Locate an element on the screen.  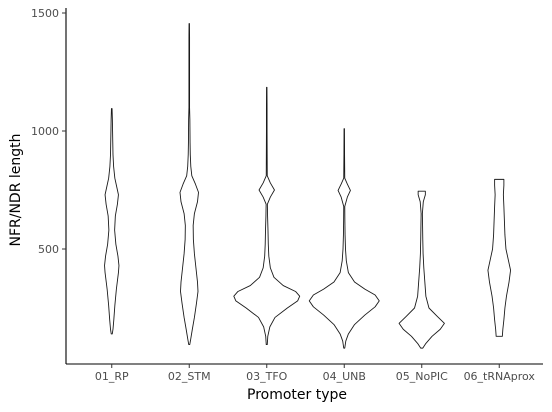
violin-02_STM is located at coordinates (189, 184).